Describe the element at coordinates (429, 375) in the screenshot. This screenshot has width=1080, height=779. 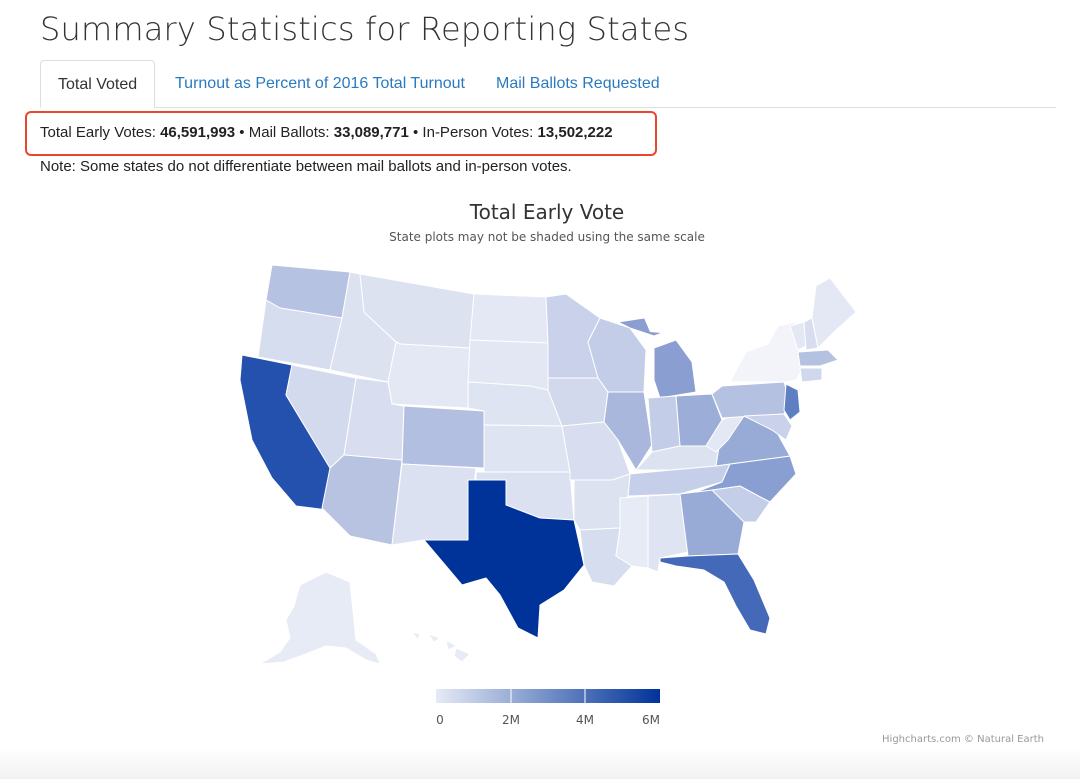
I see `state-wyoming` at that location.